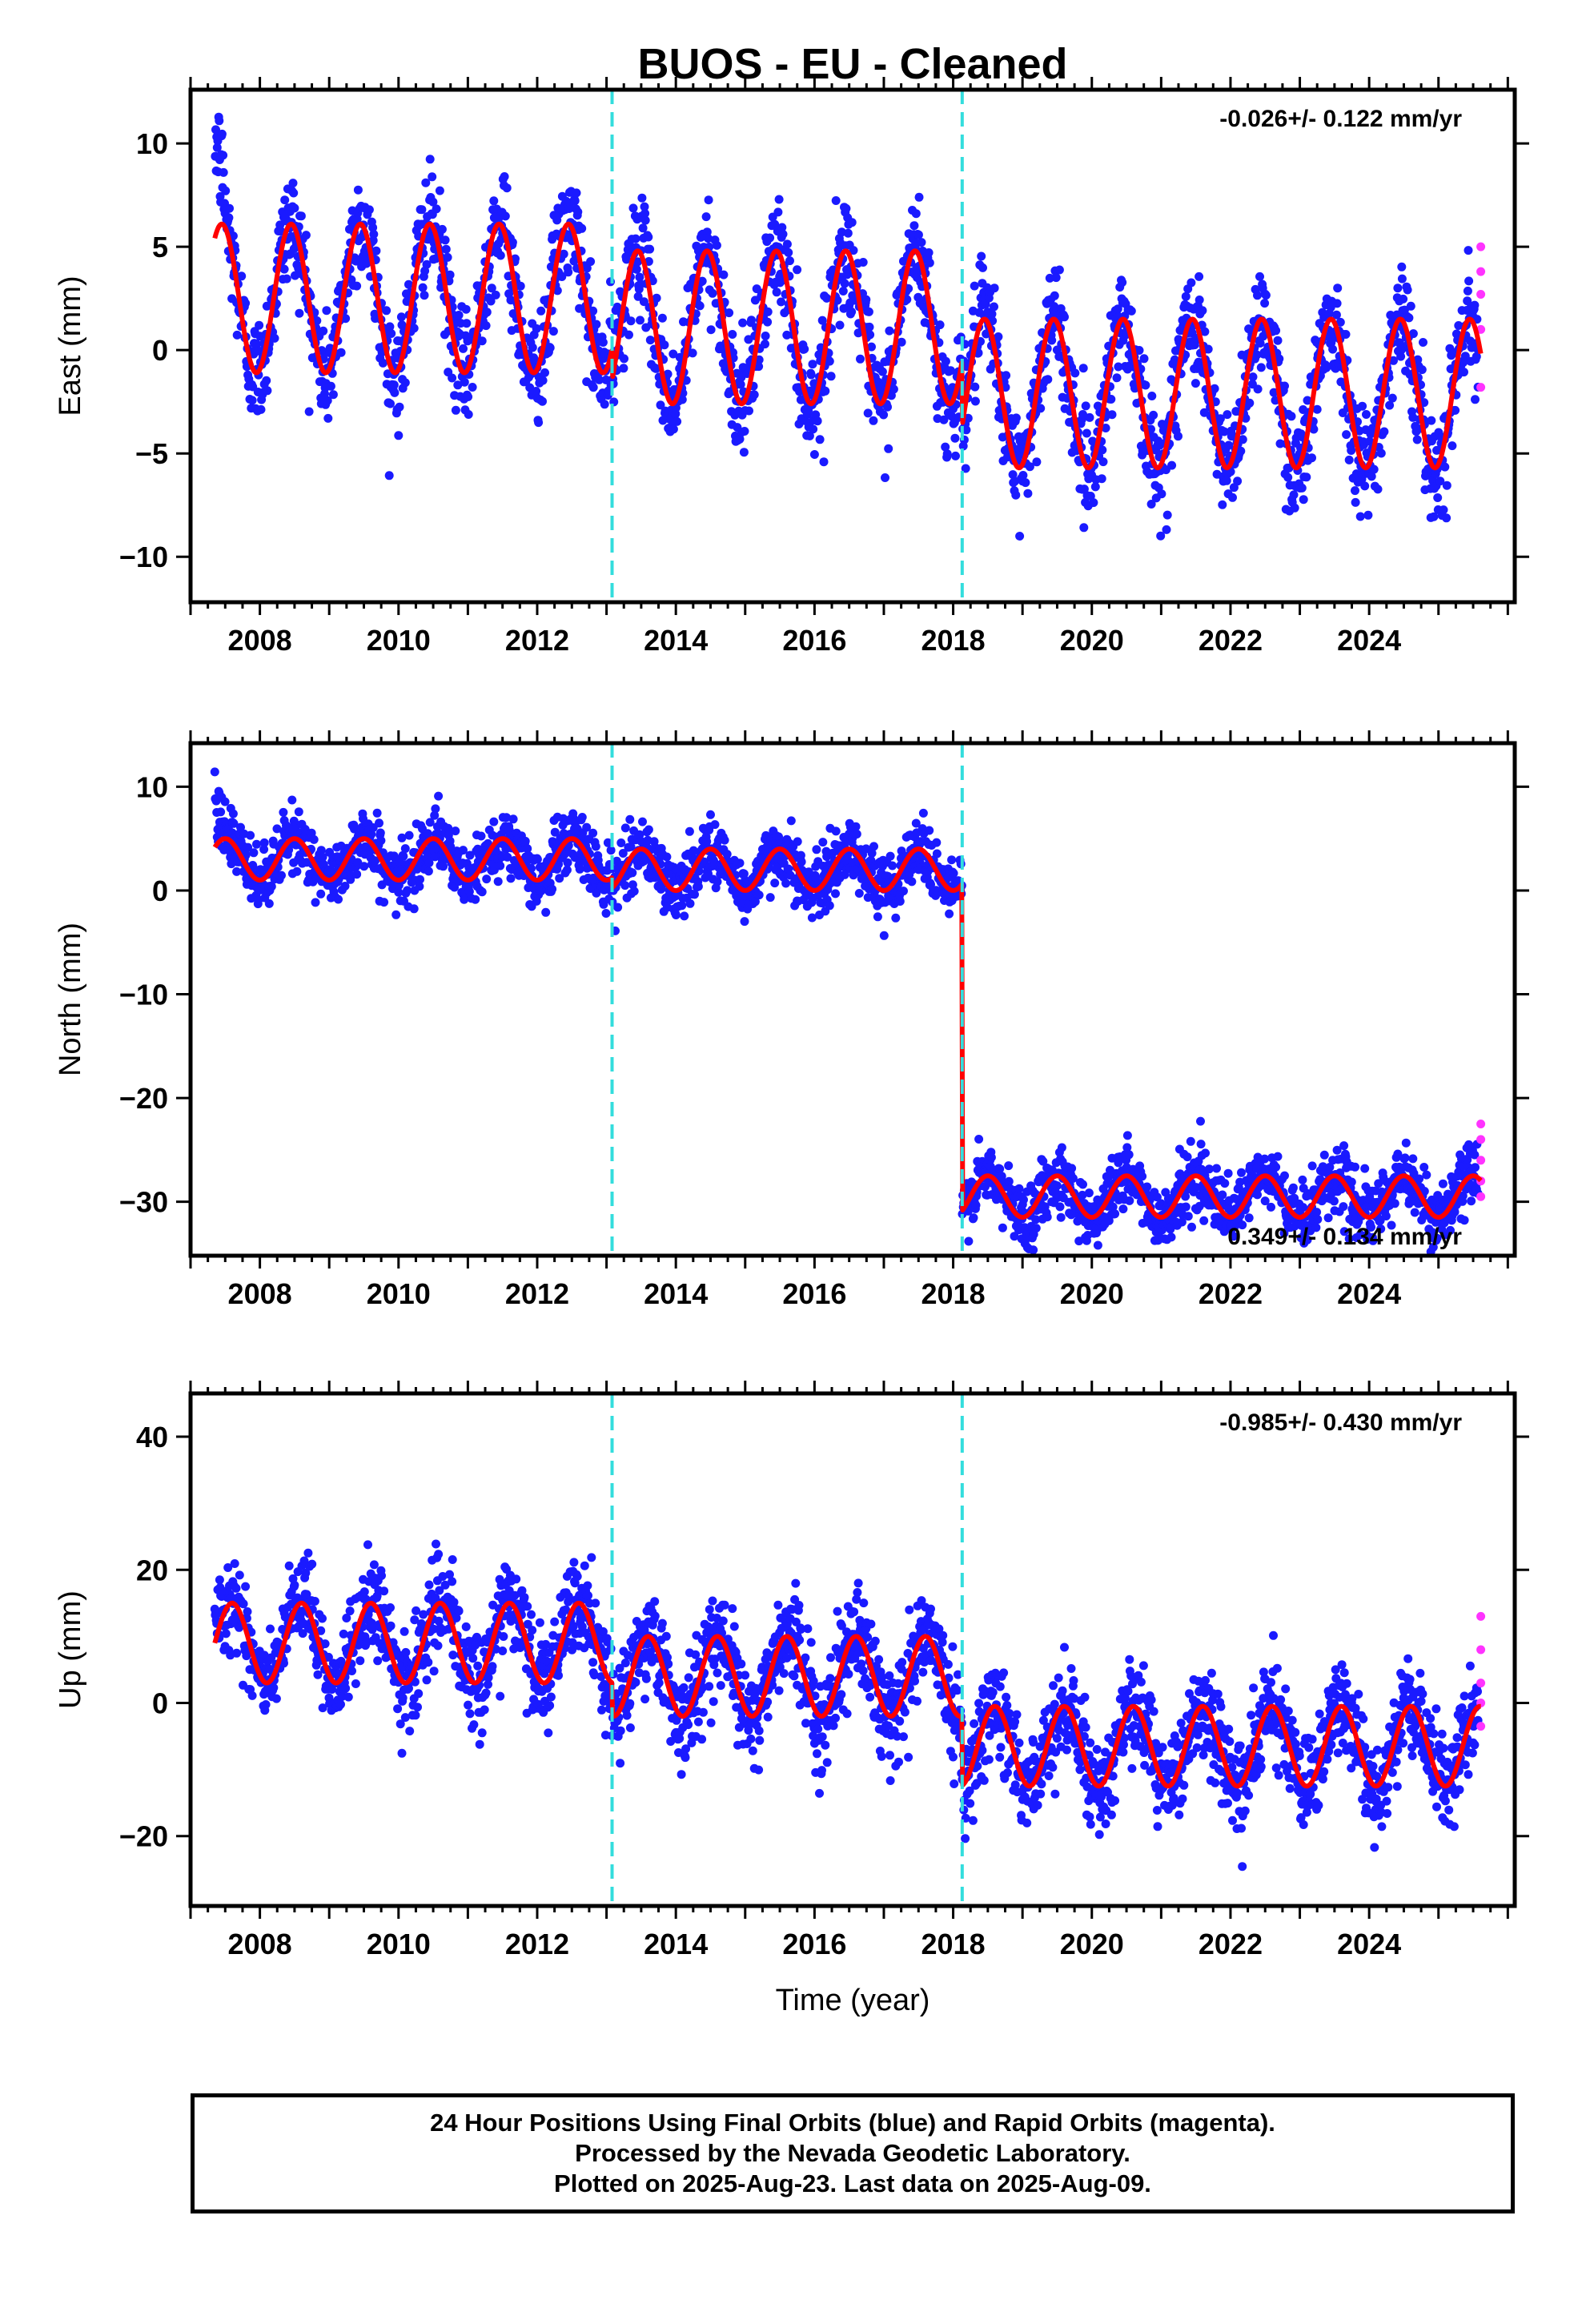 The height and width of the screenshot is (2324, 1582). I want to click on x-tick-label: 2014, so click(676, 640).